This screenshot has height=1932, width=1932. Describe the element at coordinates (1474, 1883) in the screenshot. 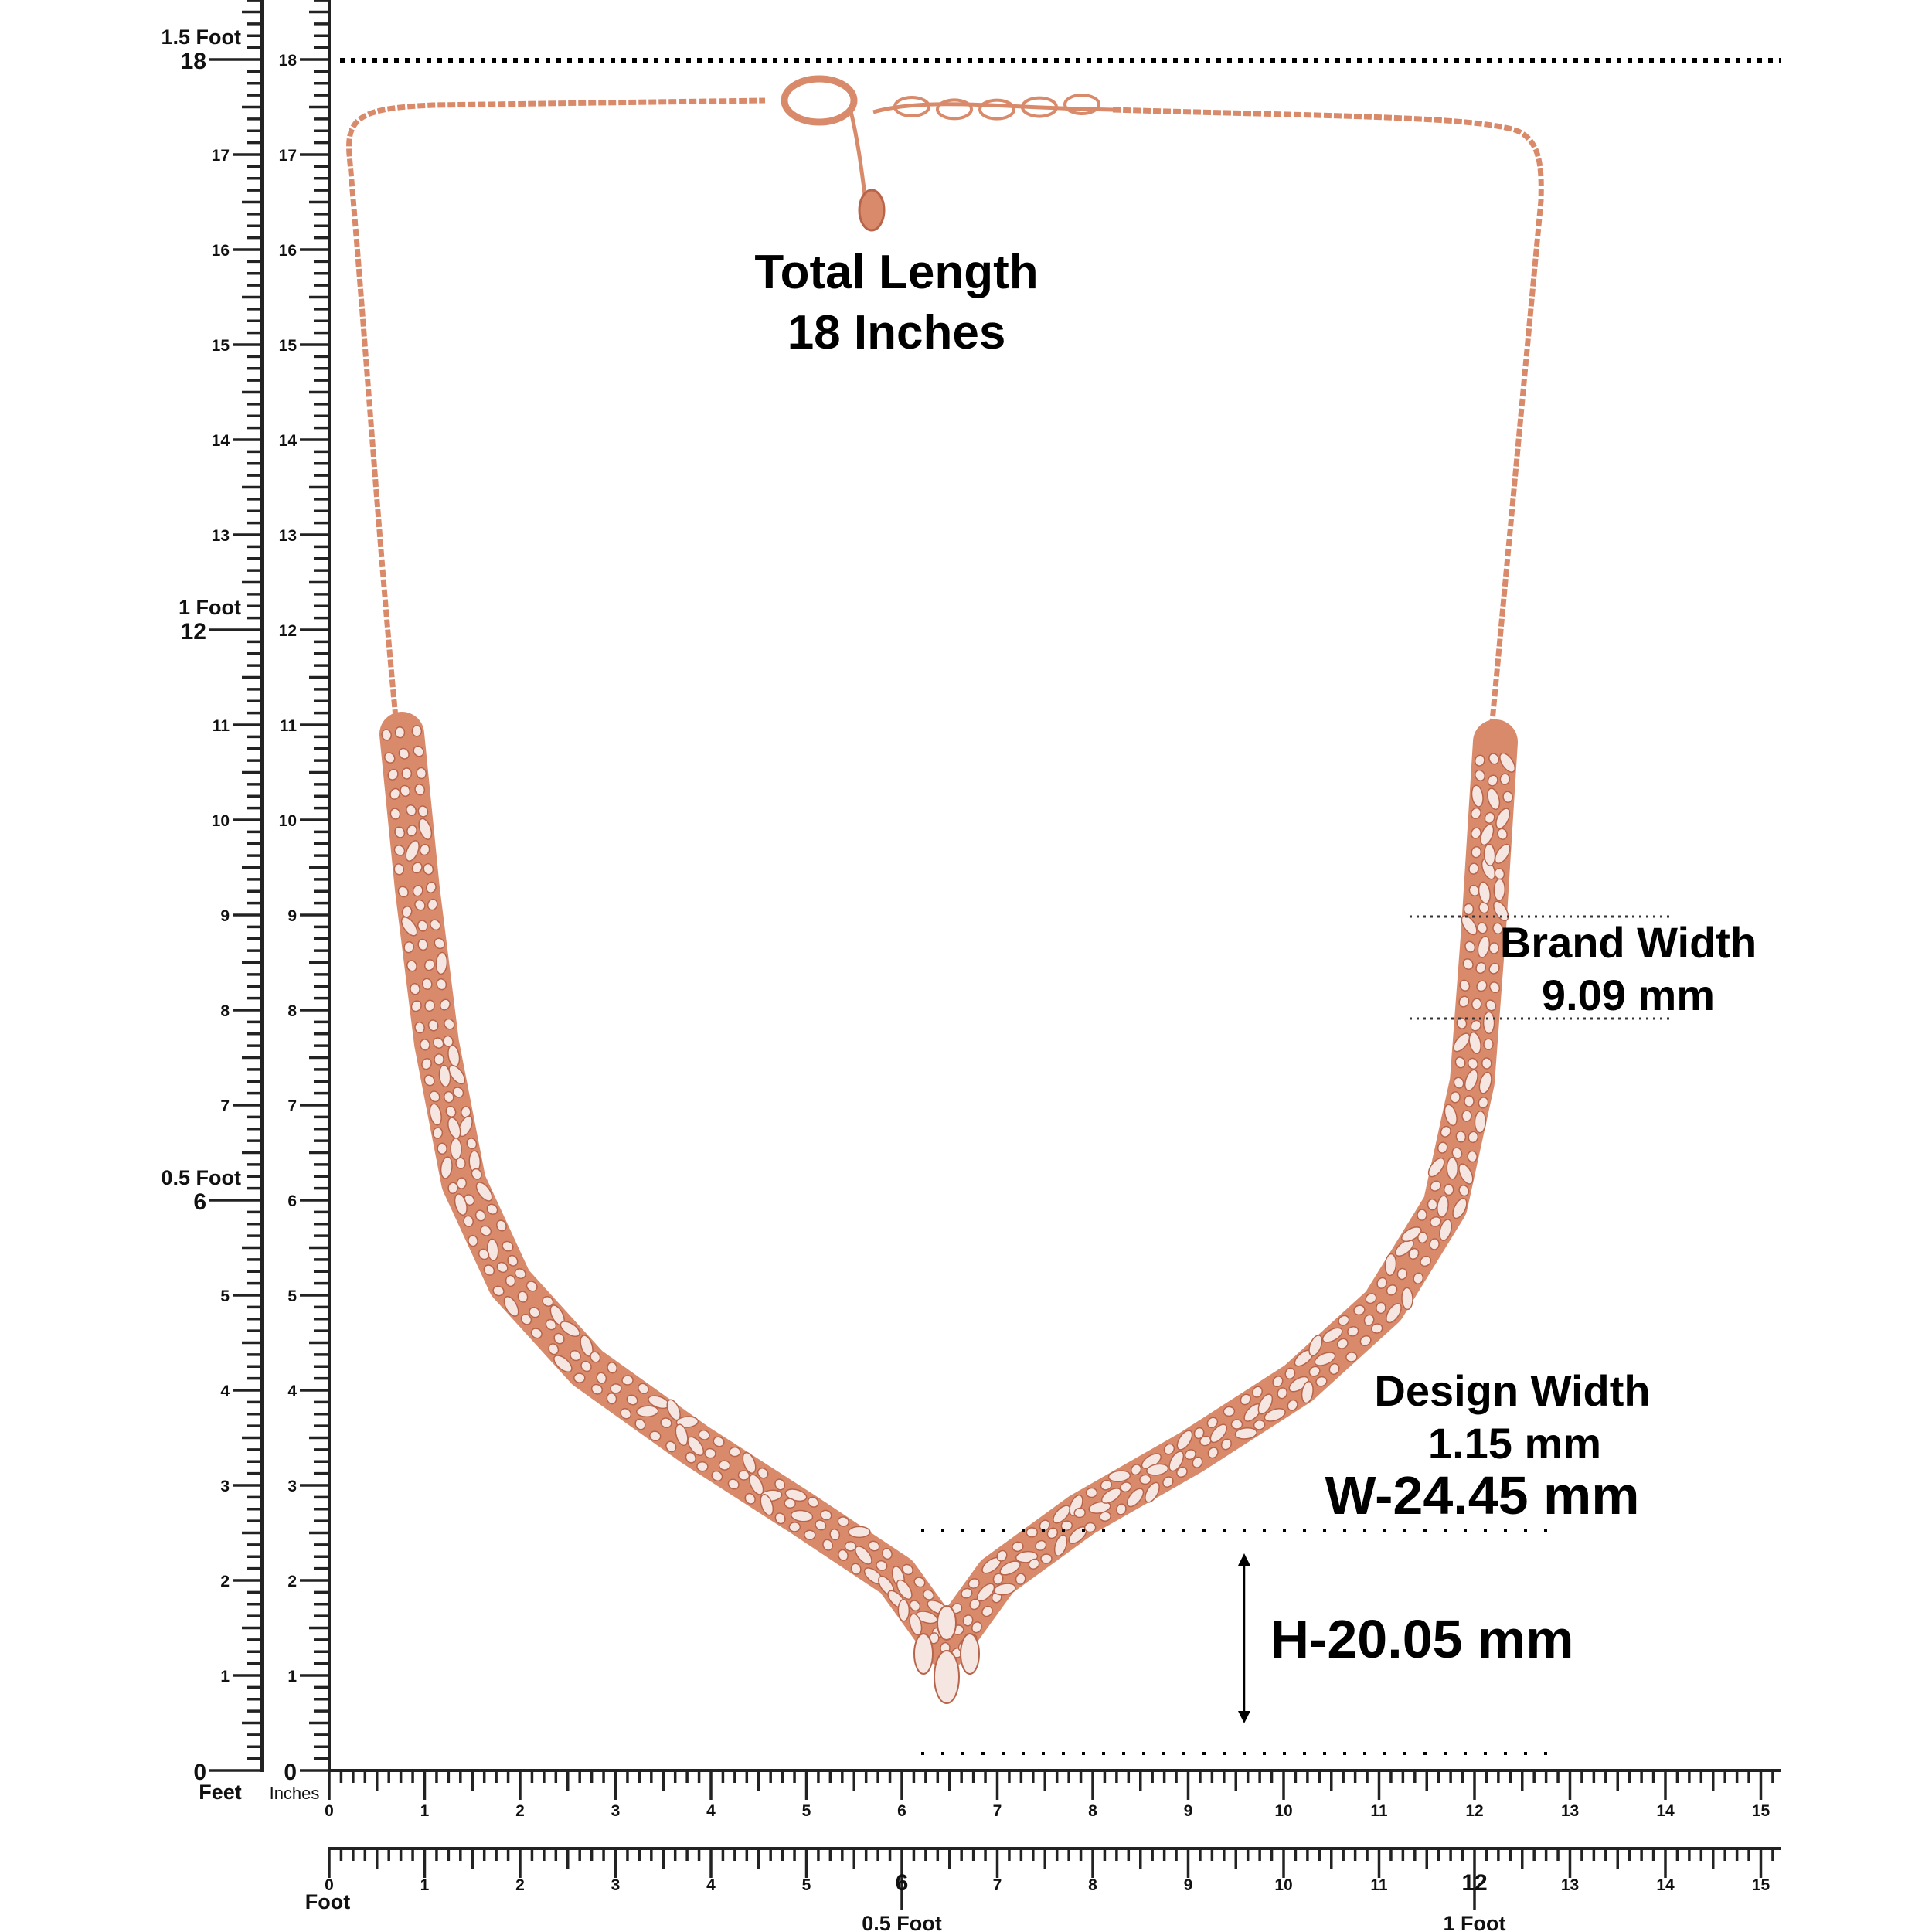

I see `bottom-foot-ruler-label: 12` at that location.